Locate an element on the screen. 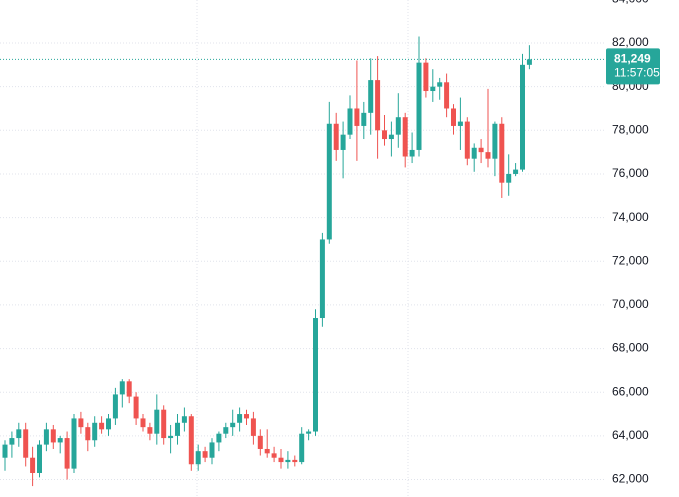 The height and width of the screenshot is (497, 679). last-price-box is located at coordinates (633, 66).